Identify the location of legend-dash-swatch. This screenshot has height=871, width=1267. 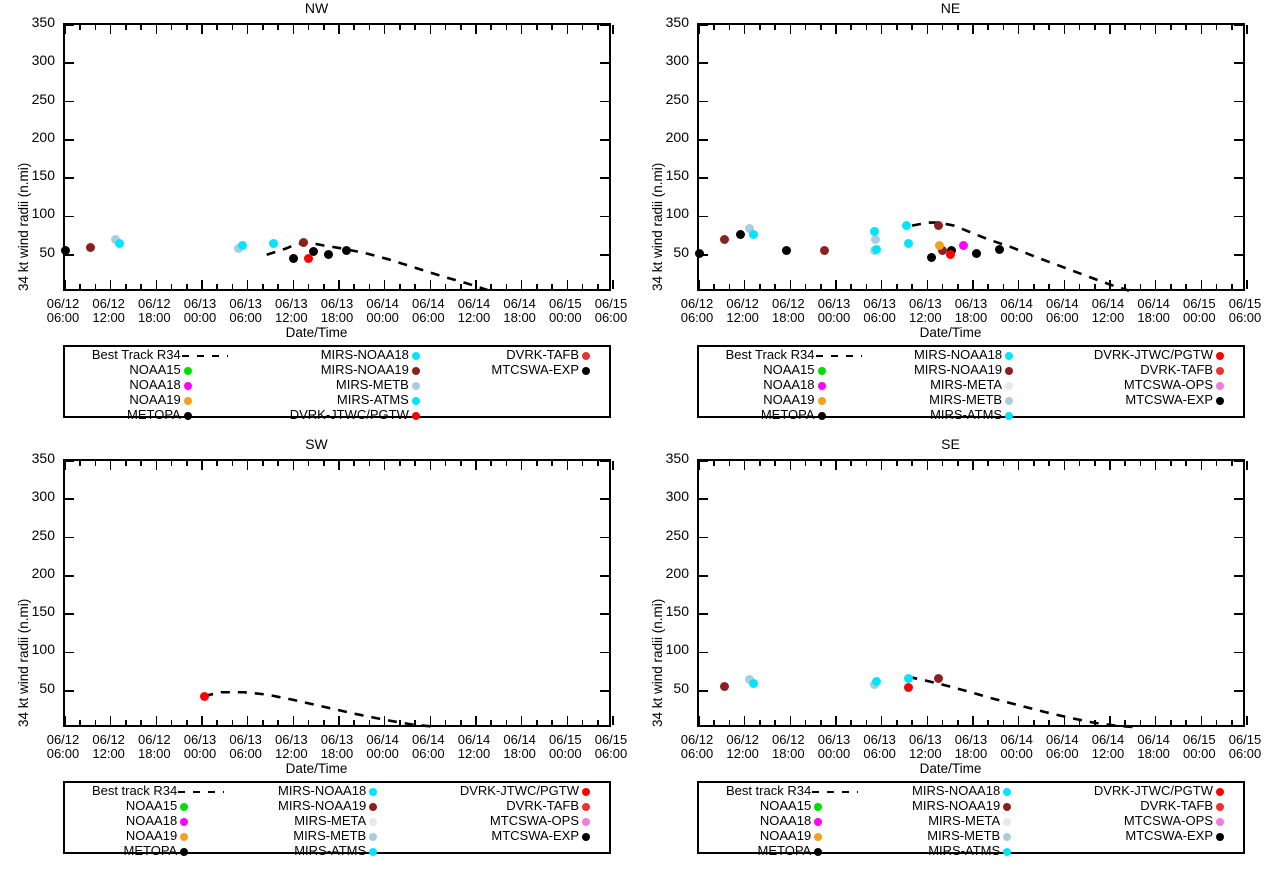
(204, 354).